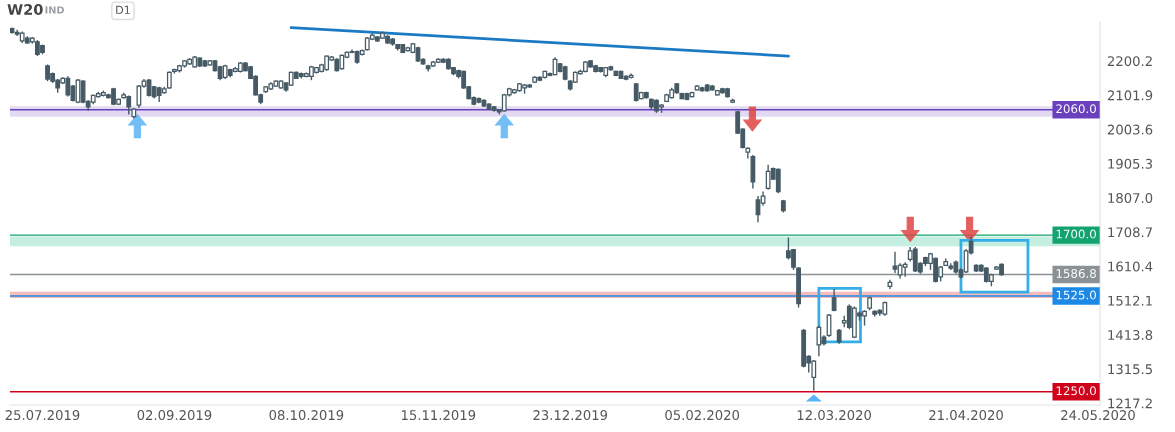 The height and width of the screenshot is (432, 1175). Describe the element at coordinates (1130, 334) in the screenshot. I see `y-tick-label: 1413.8` at that location.